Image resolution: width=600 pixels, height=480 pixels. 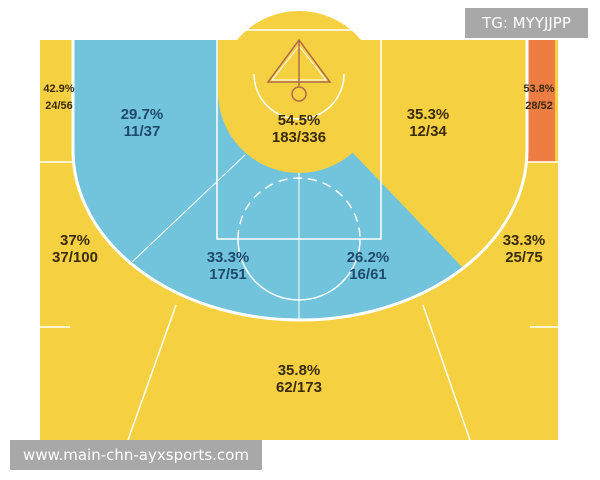 I want to click on zone-right-wing-mid-pct: 35.3%, so click(x=428, y=114).